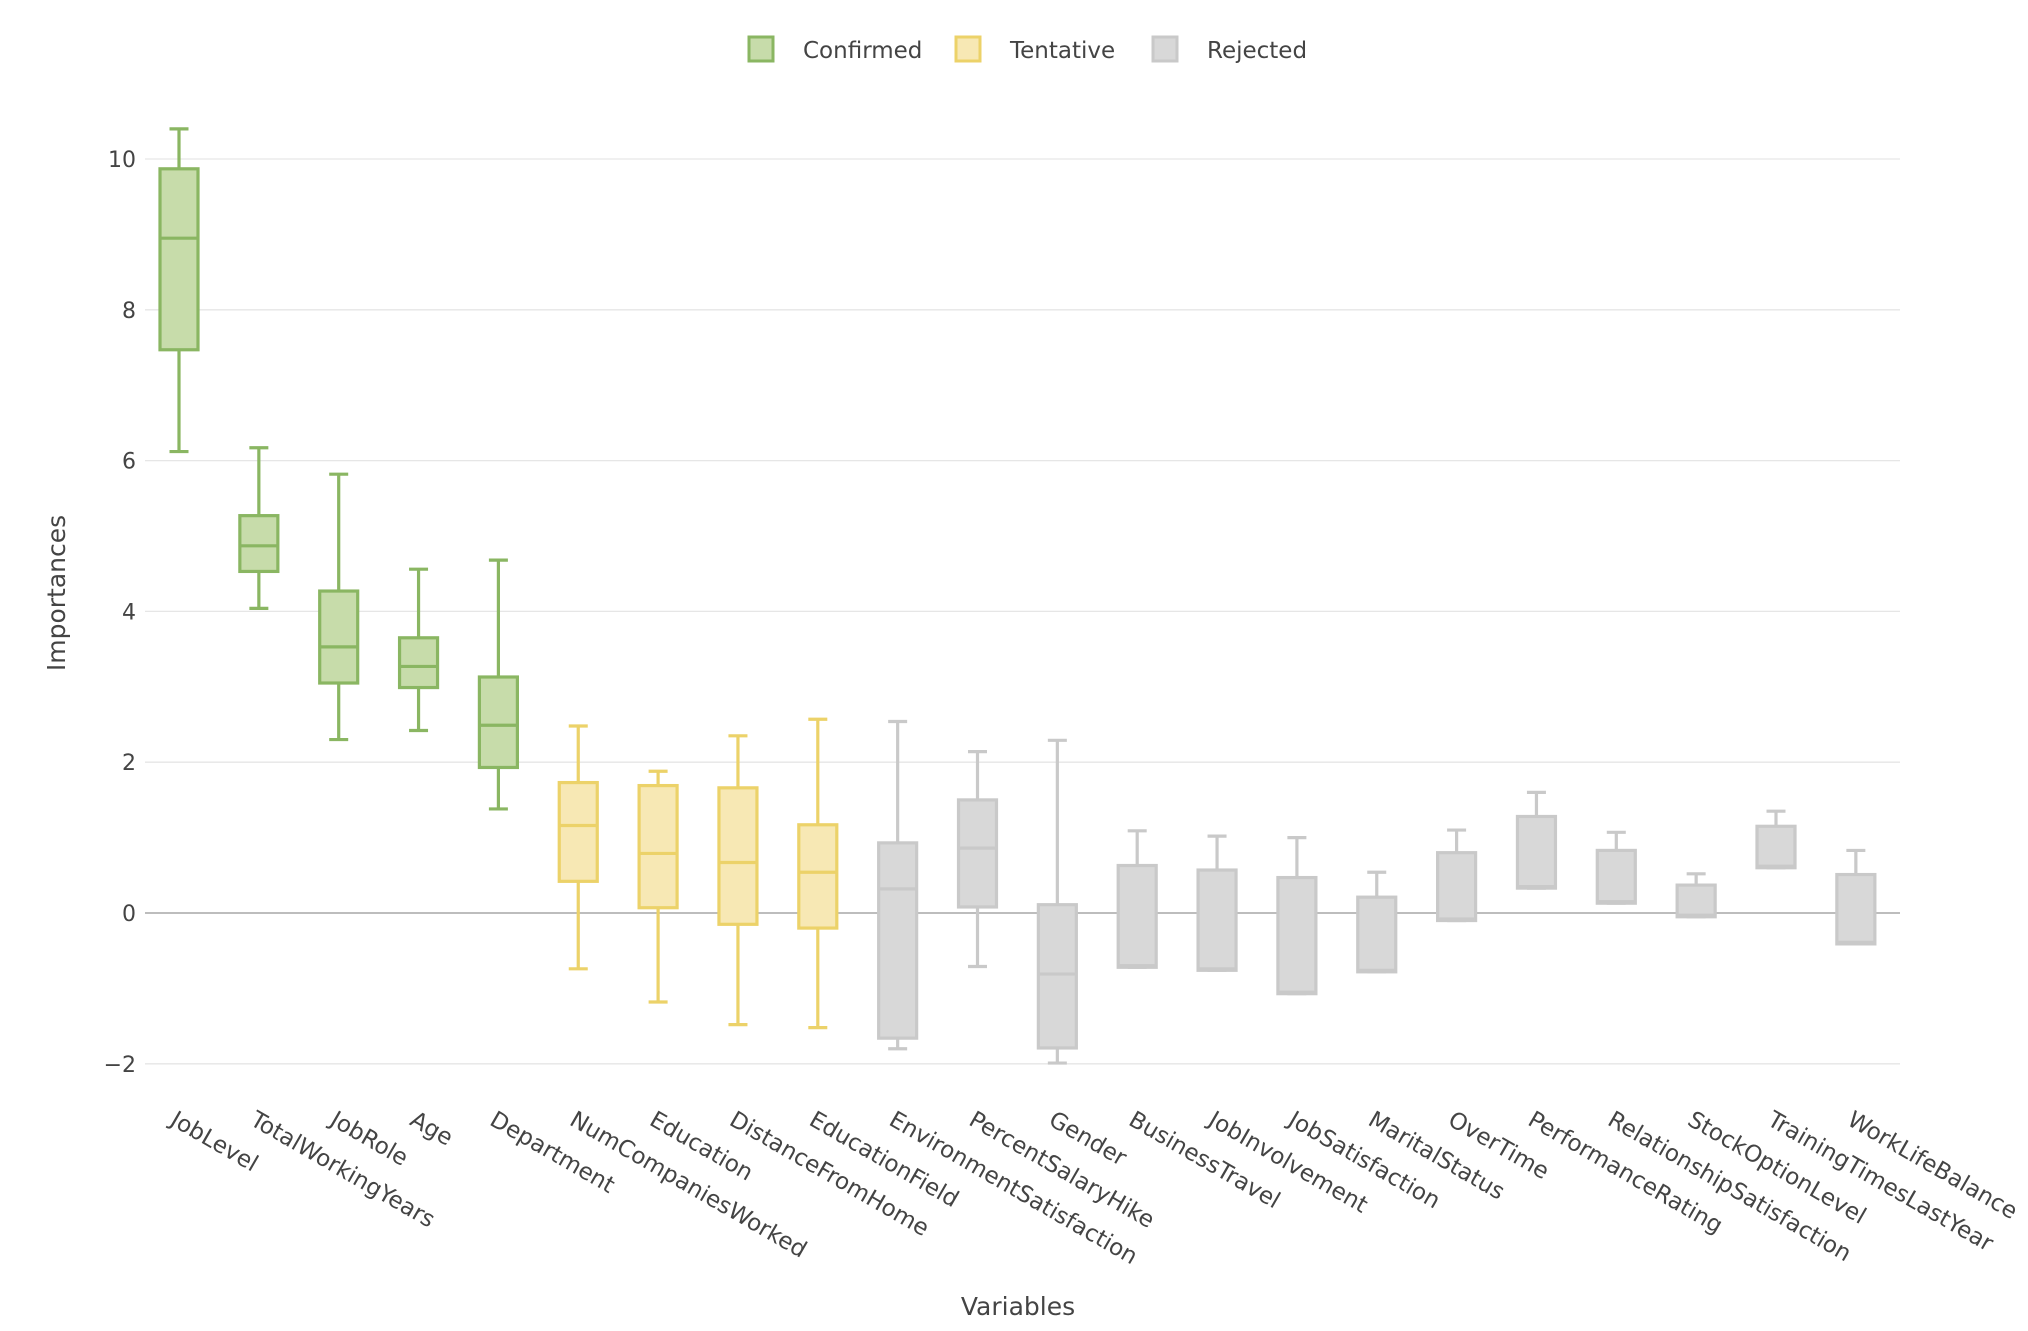 The height and width of the screenshot is (1331, 2028). I want to click on box-job-satisfaction, so click(1297, 915).